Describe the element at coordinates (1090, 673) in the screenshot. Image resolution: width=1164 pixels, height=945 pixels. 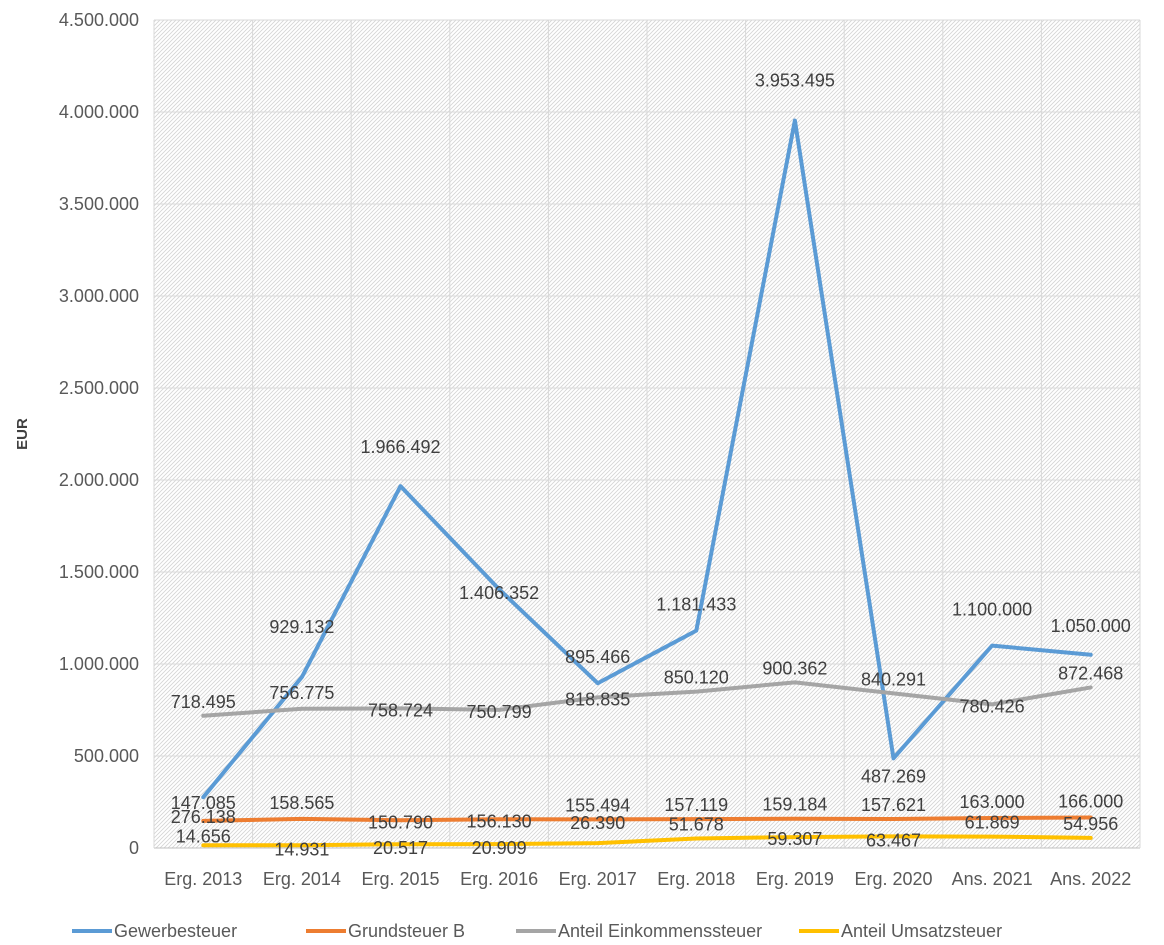
I see `data-label: 872.468` at that location.